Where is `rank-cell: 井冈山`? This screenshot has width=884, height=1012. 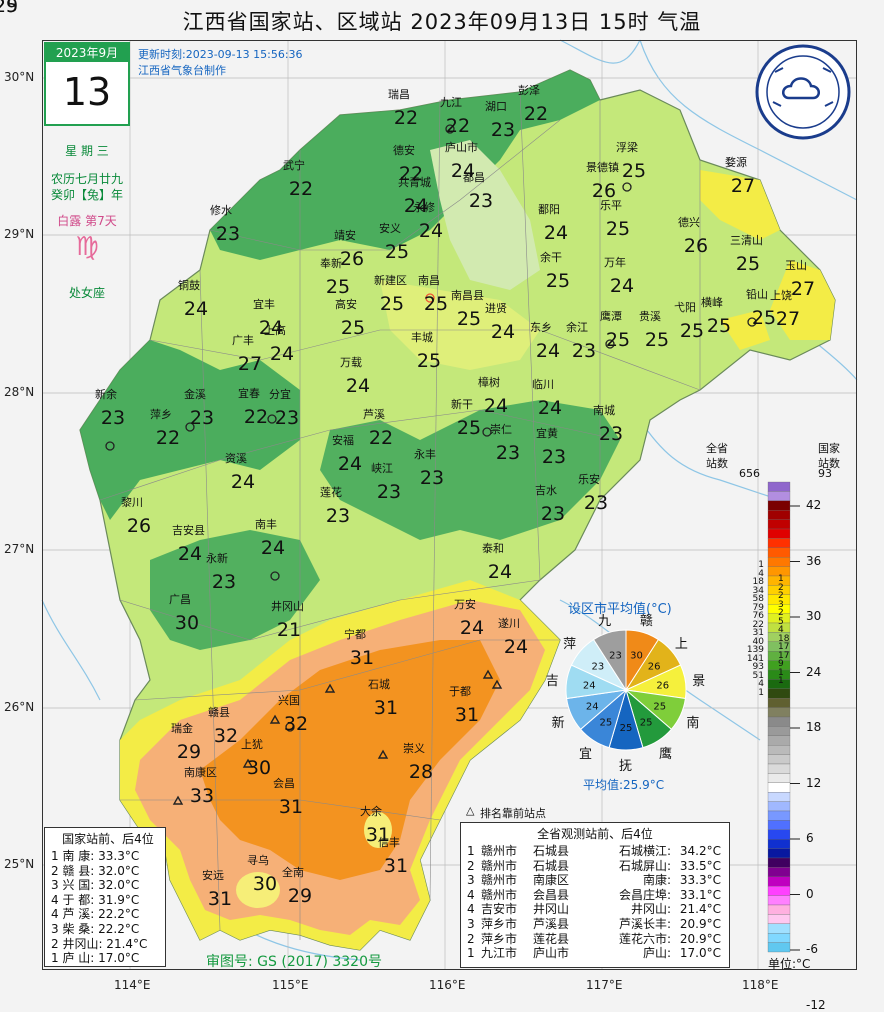
rank-cell: 井冈山 is located at coordinates (551, 909).